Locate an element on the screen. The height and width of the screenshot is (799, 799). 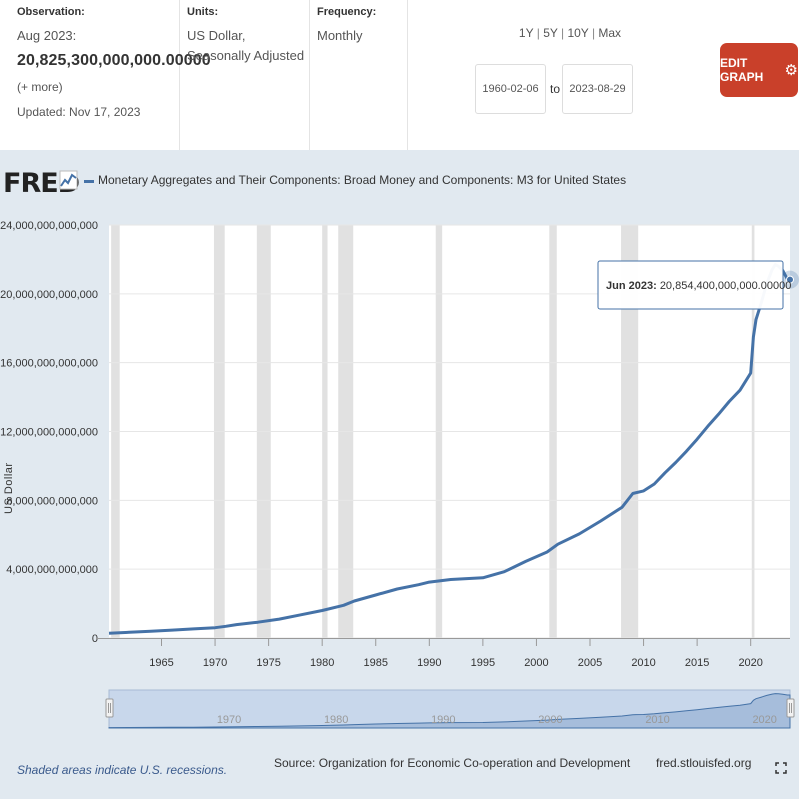
date-range-shortcuts: 1Y | 5Y | 10Y | Max is located at coordinates (570, 33).